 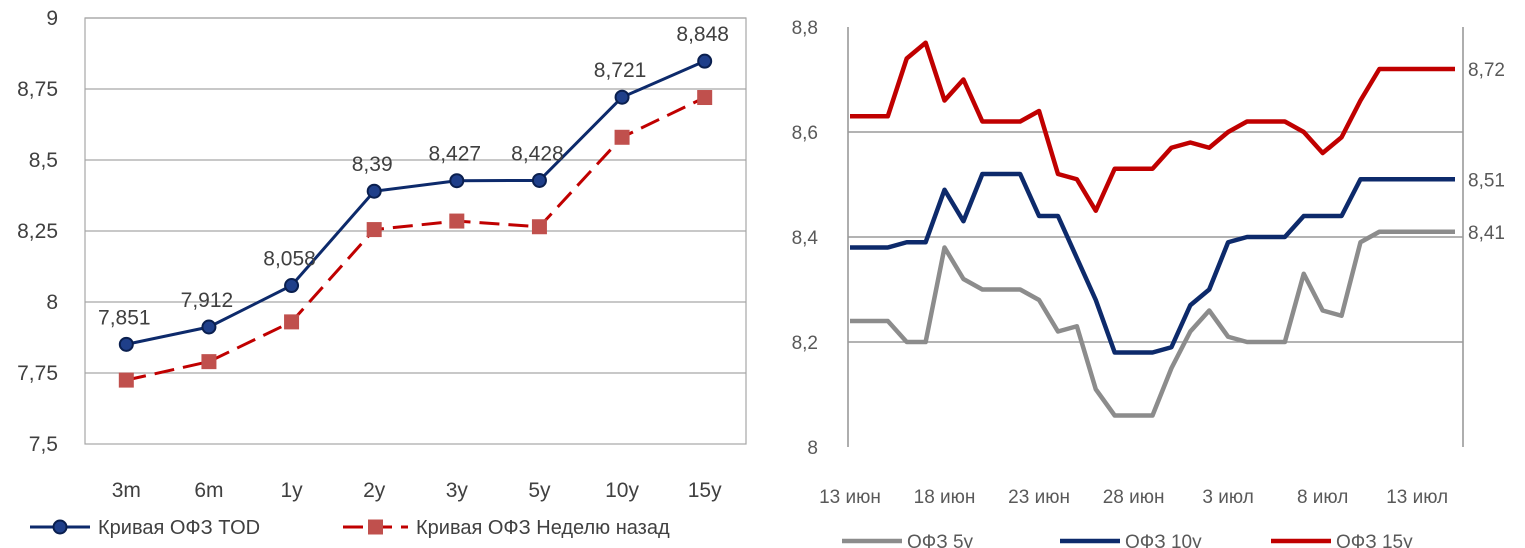 What do you see at coordinates (537, 153) in the screenshot?
I see `data-label: 8,428` at bounding box center [537, 153].